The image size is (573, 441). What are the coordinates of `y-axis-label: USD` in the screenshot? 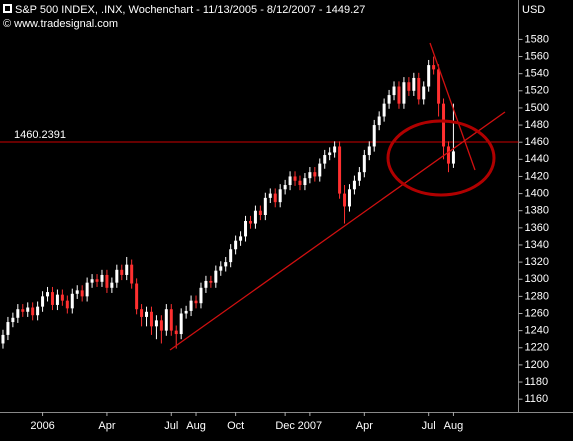 It's located at (533, 10).